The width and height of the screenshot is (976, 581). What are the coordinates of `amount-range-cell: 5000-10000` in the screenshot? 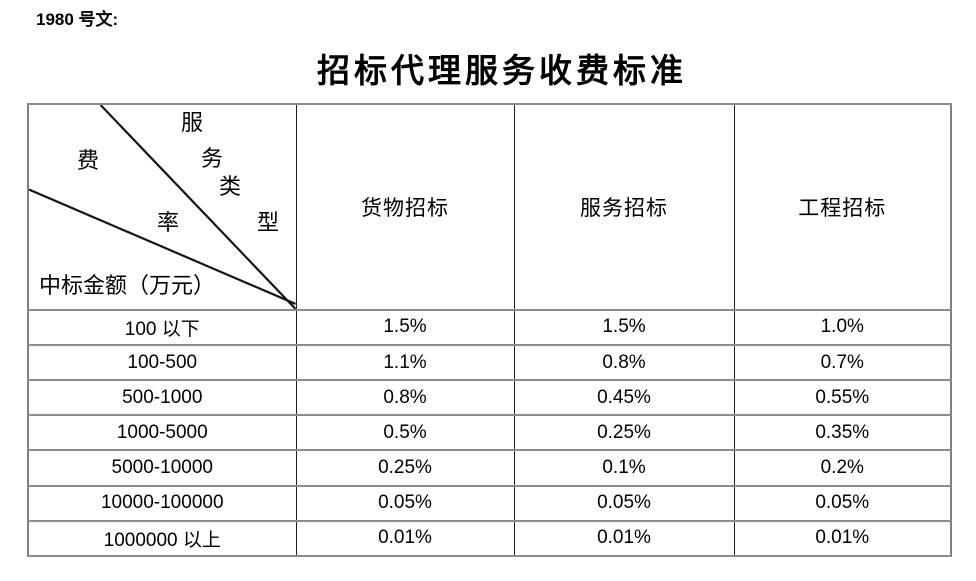 It's located at (162, 468).